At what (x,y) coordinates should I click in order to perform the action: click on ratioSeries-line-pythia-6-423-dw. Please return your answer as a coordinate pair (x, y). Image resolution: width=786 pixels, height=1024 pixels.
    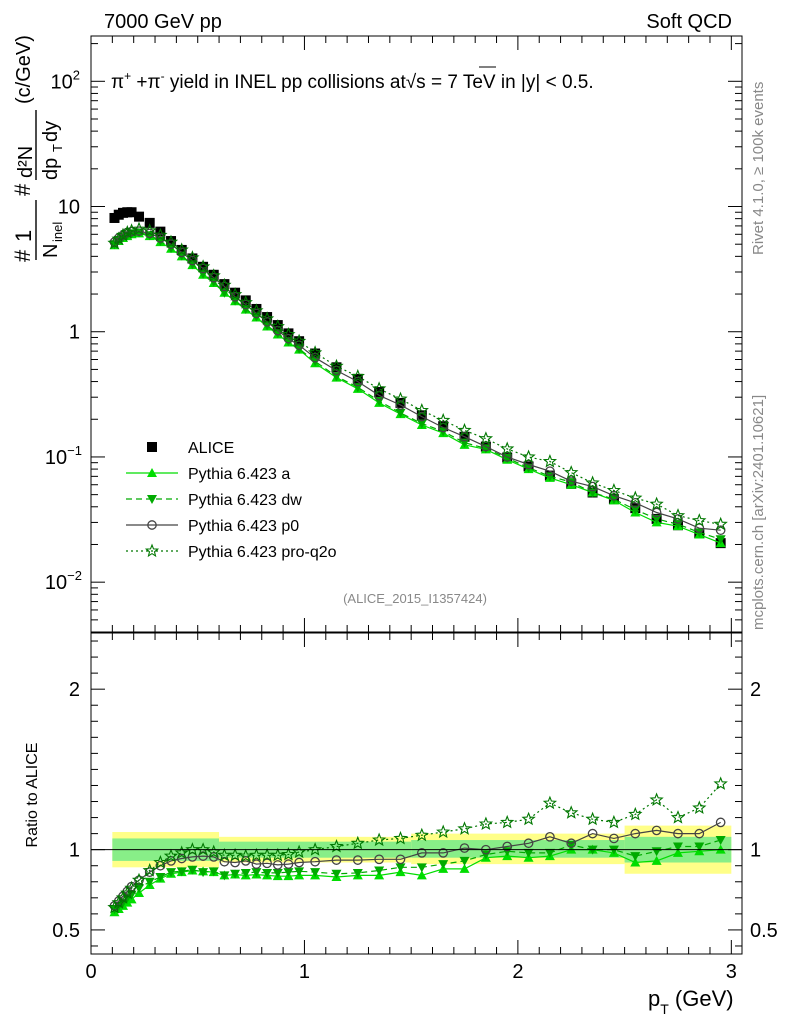
    Looking at the image, I should click on (417, 874).